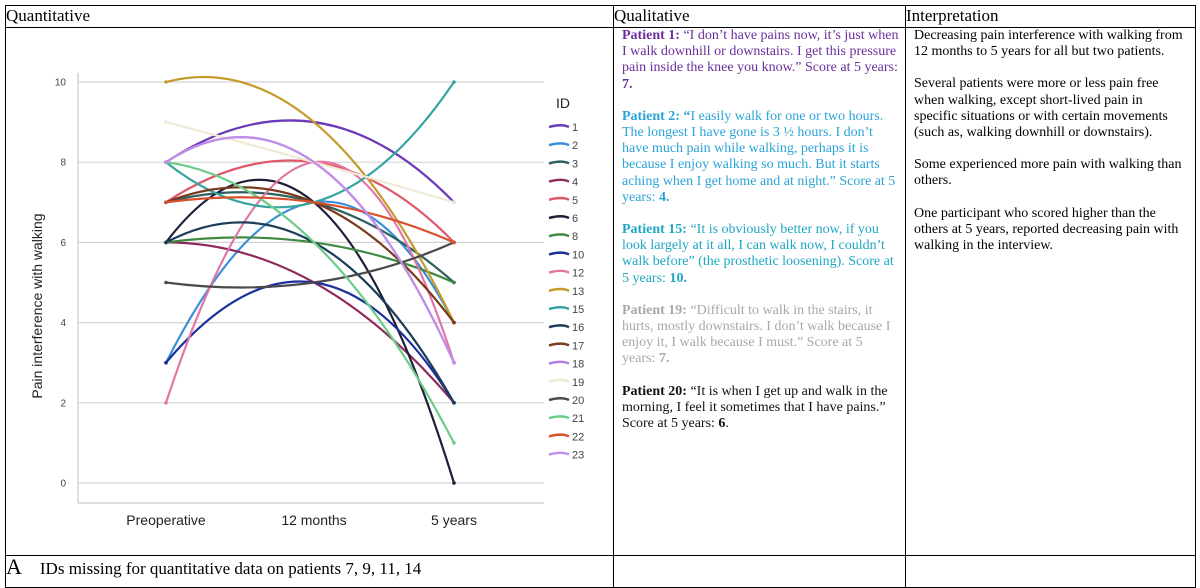 Image resolution: width=1200 pixels, height=588 pixels. What do you see at coordinates (575, 219) in the screenshot?
I see `legend-label-6: 6` at bounding box center [575, 219].